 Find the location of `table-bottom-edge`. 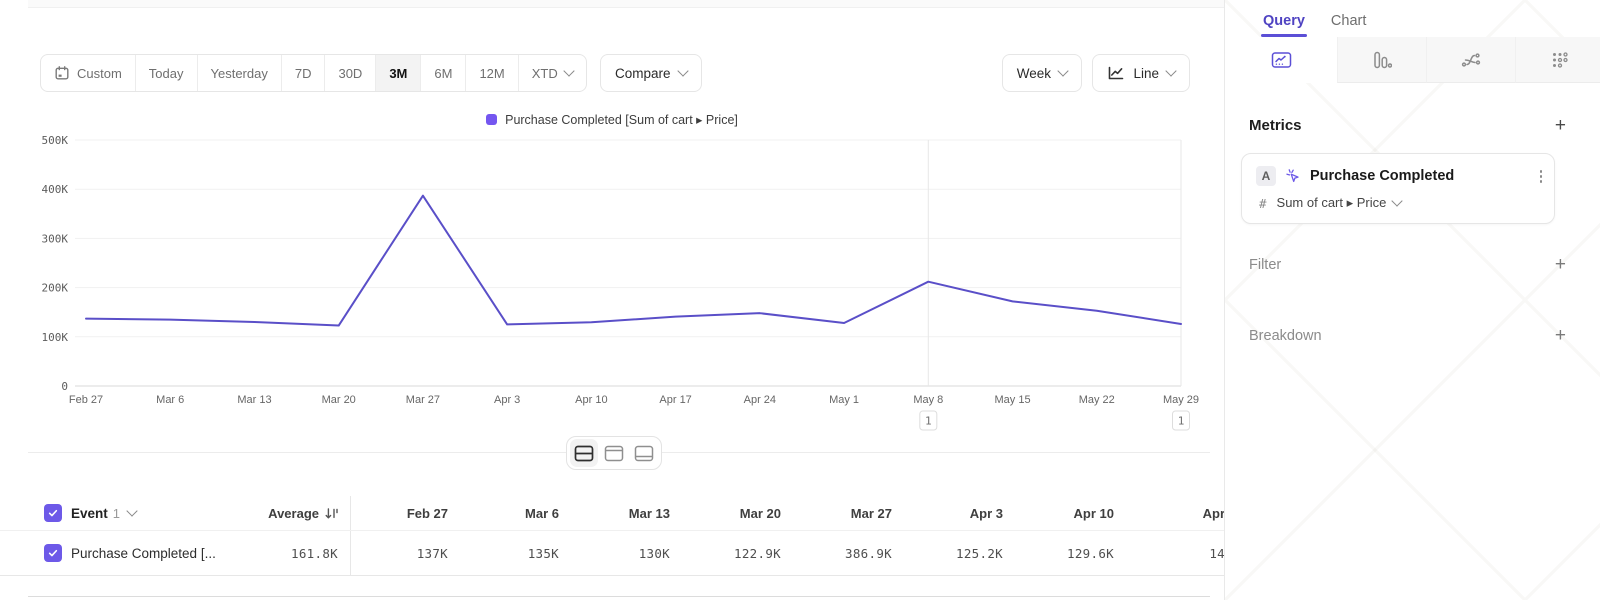

table-bottom-edge is located at coordinates (619, 596).